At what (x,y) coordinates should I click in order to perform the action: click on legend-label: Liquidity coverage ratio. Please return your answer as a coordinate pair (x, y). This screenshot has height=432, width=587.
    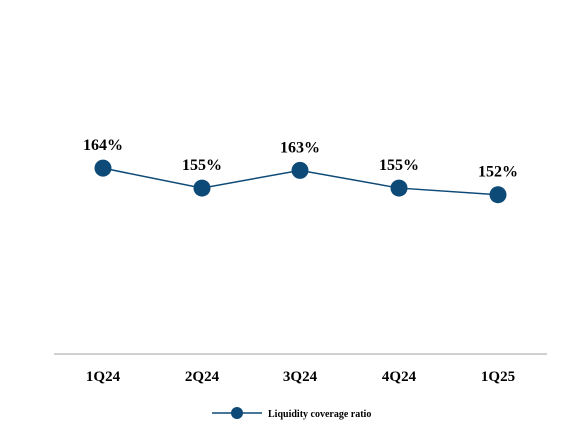
    Looking at the image, I should click on (319, 414).